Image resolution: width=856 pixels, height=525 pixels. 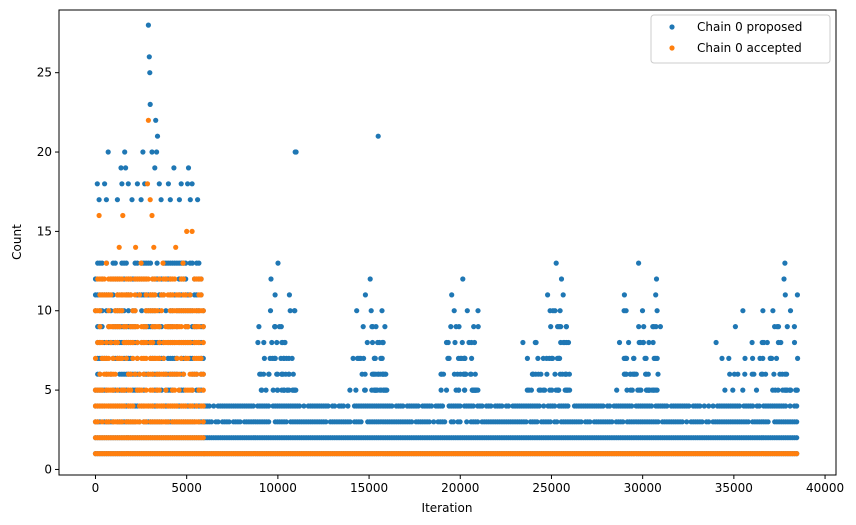 What do you see at coordinates (740, 39) in the screenshot?
I see `legend-box` at bounding box center [740, 39].